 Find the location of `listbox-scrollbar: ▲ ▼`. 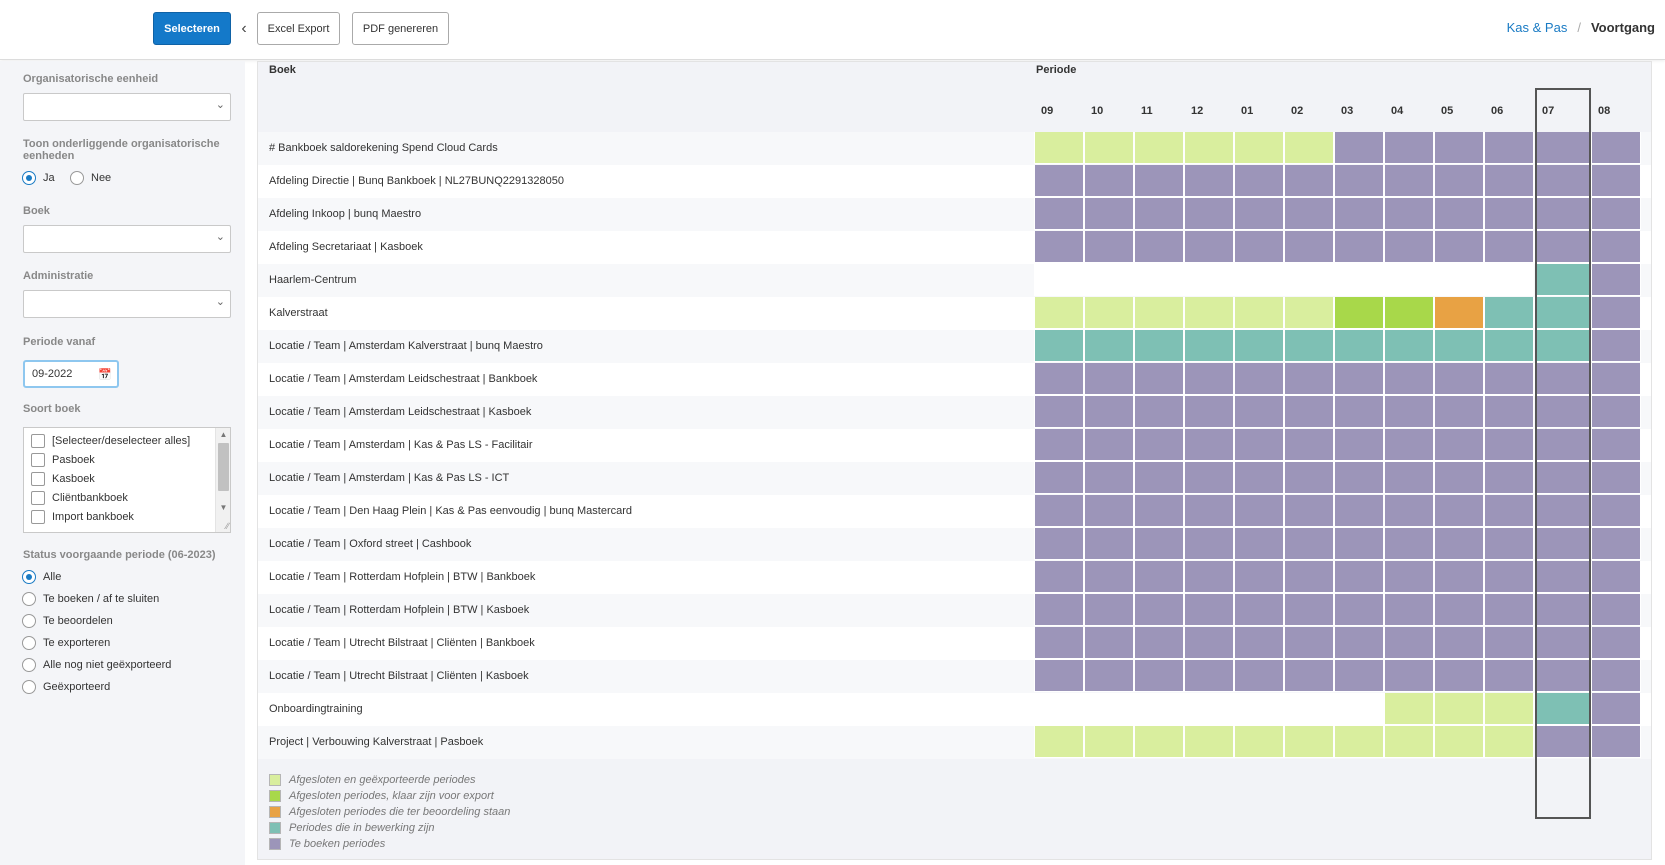

listbox-scrollbar: ▲ ▼ is located at coordinates (222, 480).